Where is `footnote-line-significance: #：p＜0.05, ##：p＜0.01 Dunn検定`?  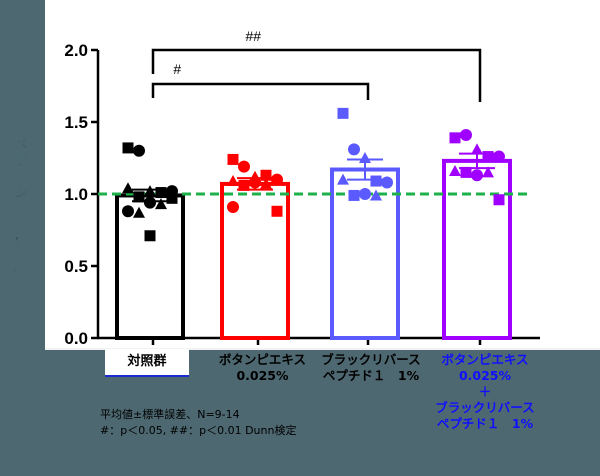 footnote-line-significance: #：p＜0.05, ##：p＜0.01 Dunn検定 is located at coordinates (198, 430).